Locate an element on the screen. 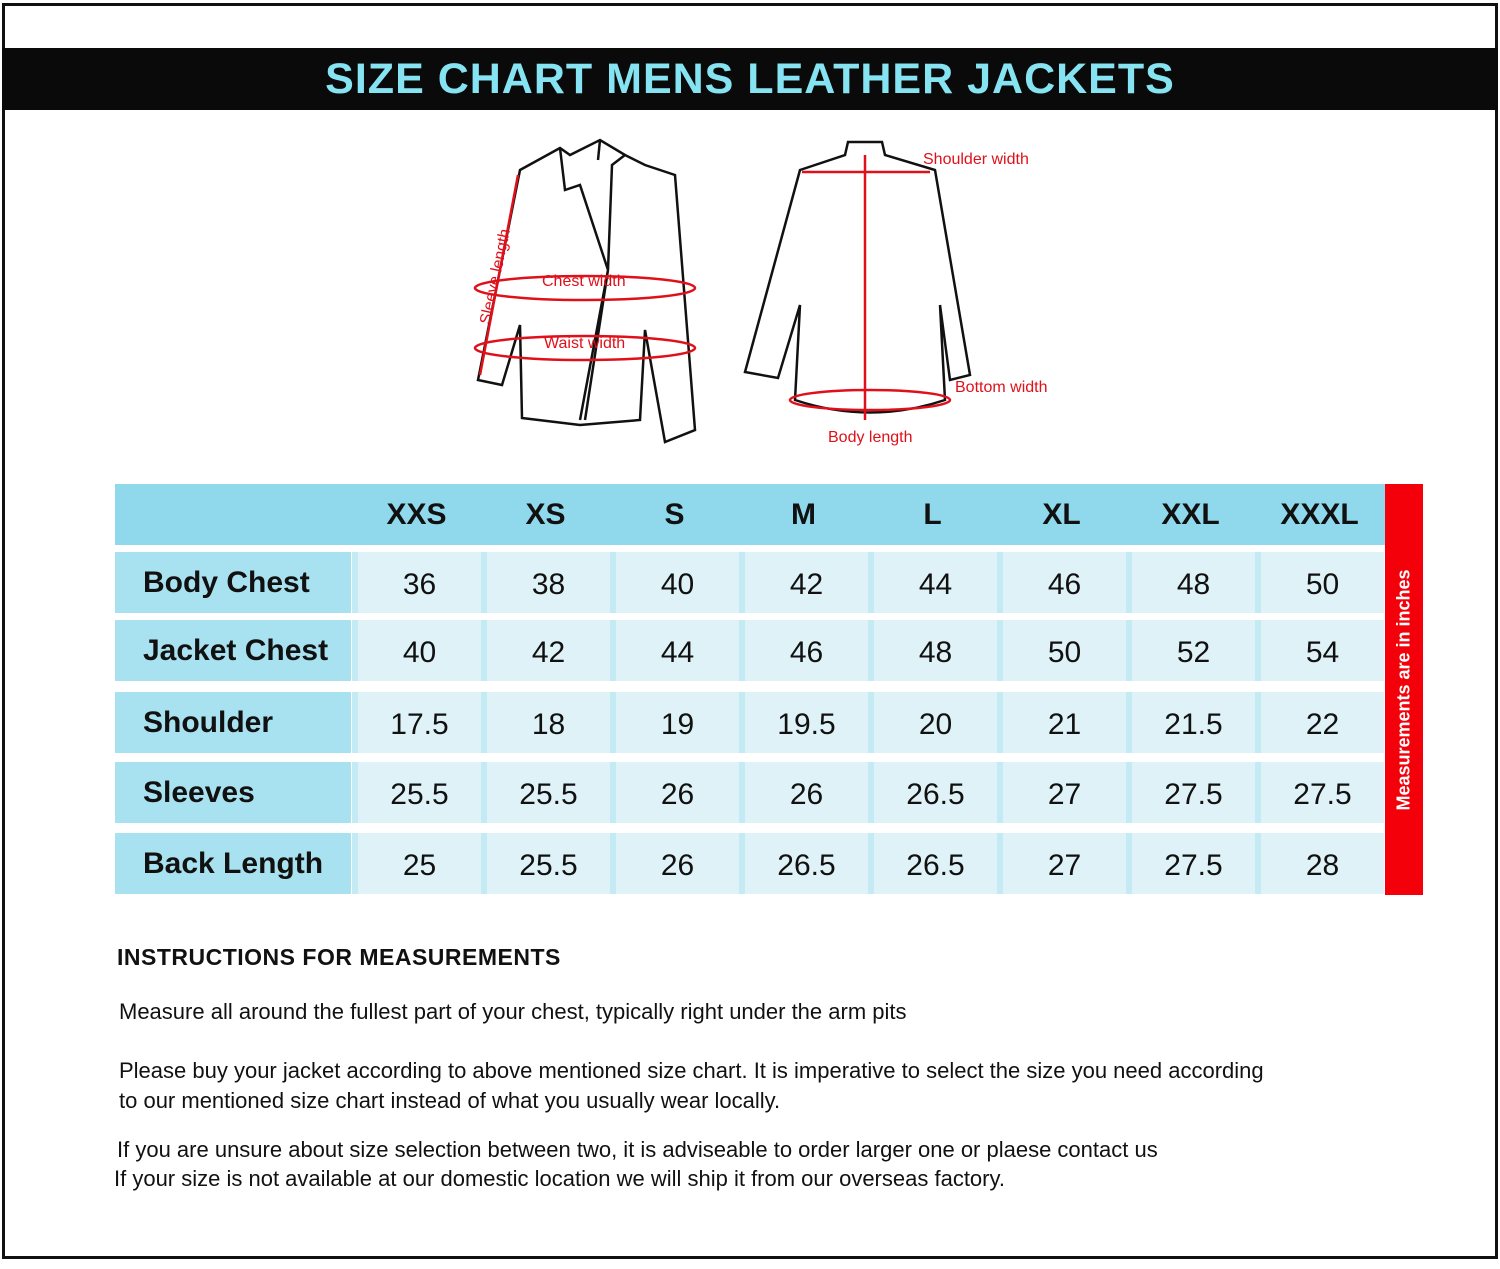 The image size is (1500, 1269). table-row: Shoulder 17.5 18 19 19.5 20 21 21.5 22 is located at coordinates (750, 722).